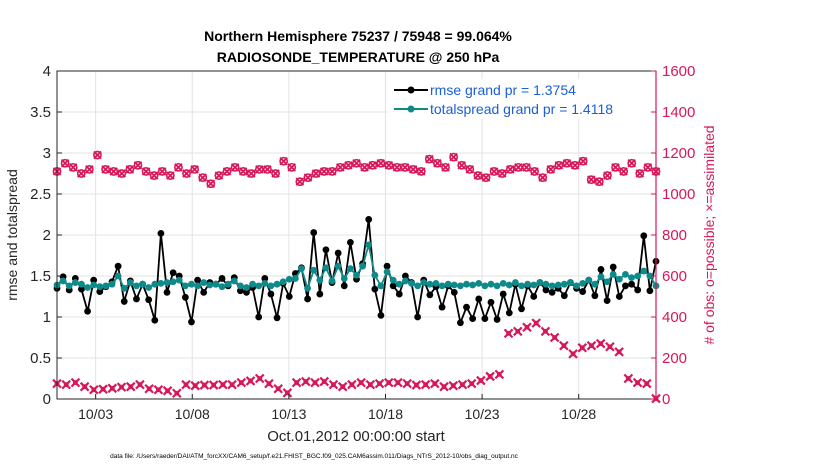  I want to click on y-left-tick-label: 1.5, so click(40, 276).